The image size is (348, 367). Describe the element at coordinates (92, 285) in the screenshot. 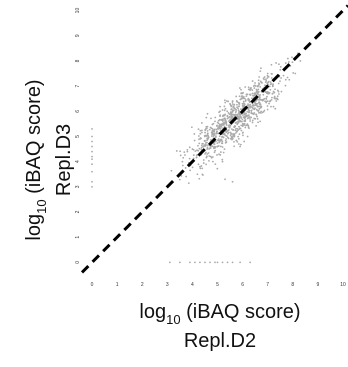

I see `x-tick-label: 0` at that location.